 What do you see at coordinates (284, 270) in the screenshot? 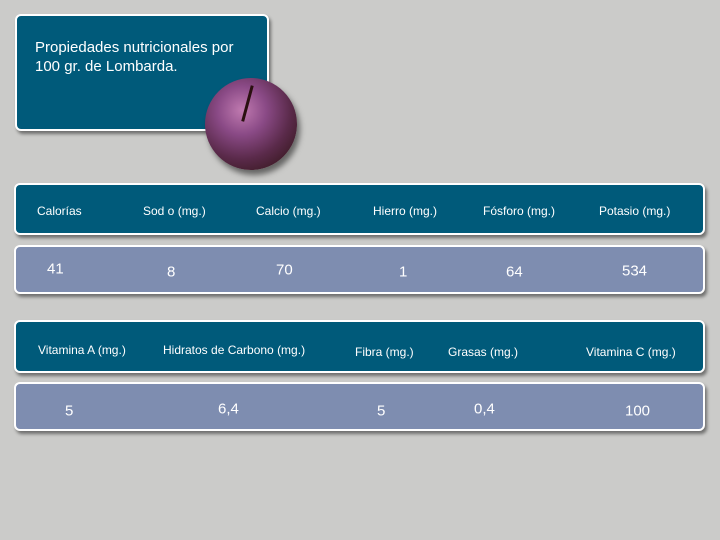
I see `value-calcio: 70` at bounding box center [284, 270].